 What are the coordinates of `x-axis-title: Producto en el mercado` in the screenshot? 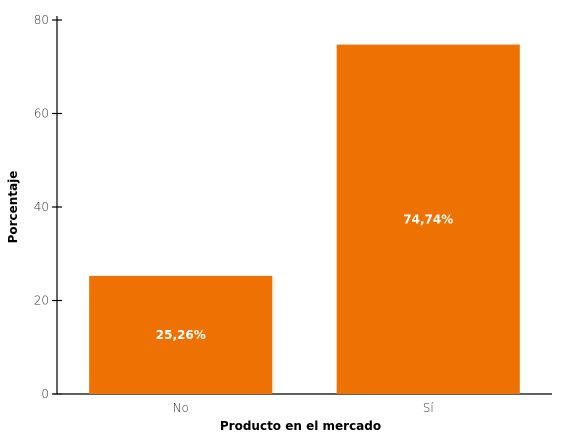 It's located at (300, 426).